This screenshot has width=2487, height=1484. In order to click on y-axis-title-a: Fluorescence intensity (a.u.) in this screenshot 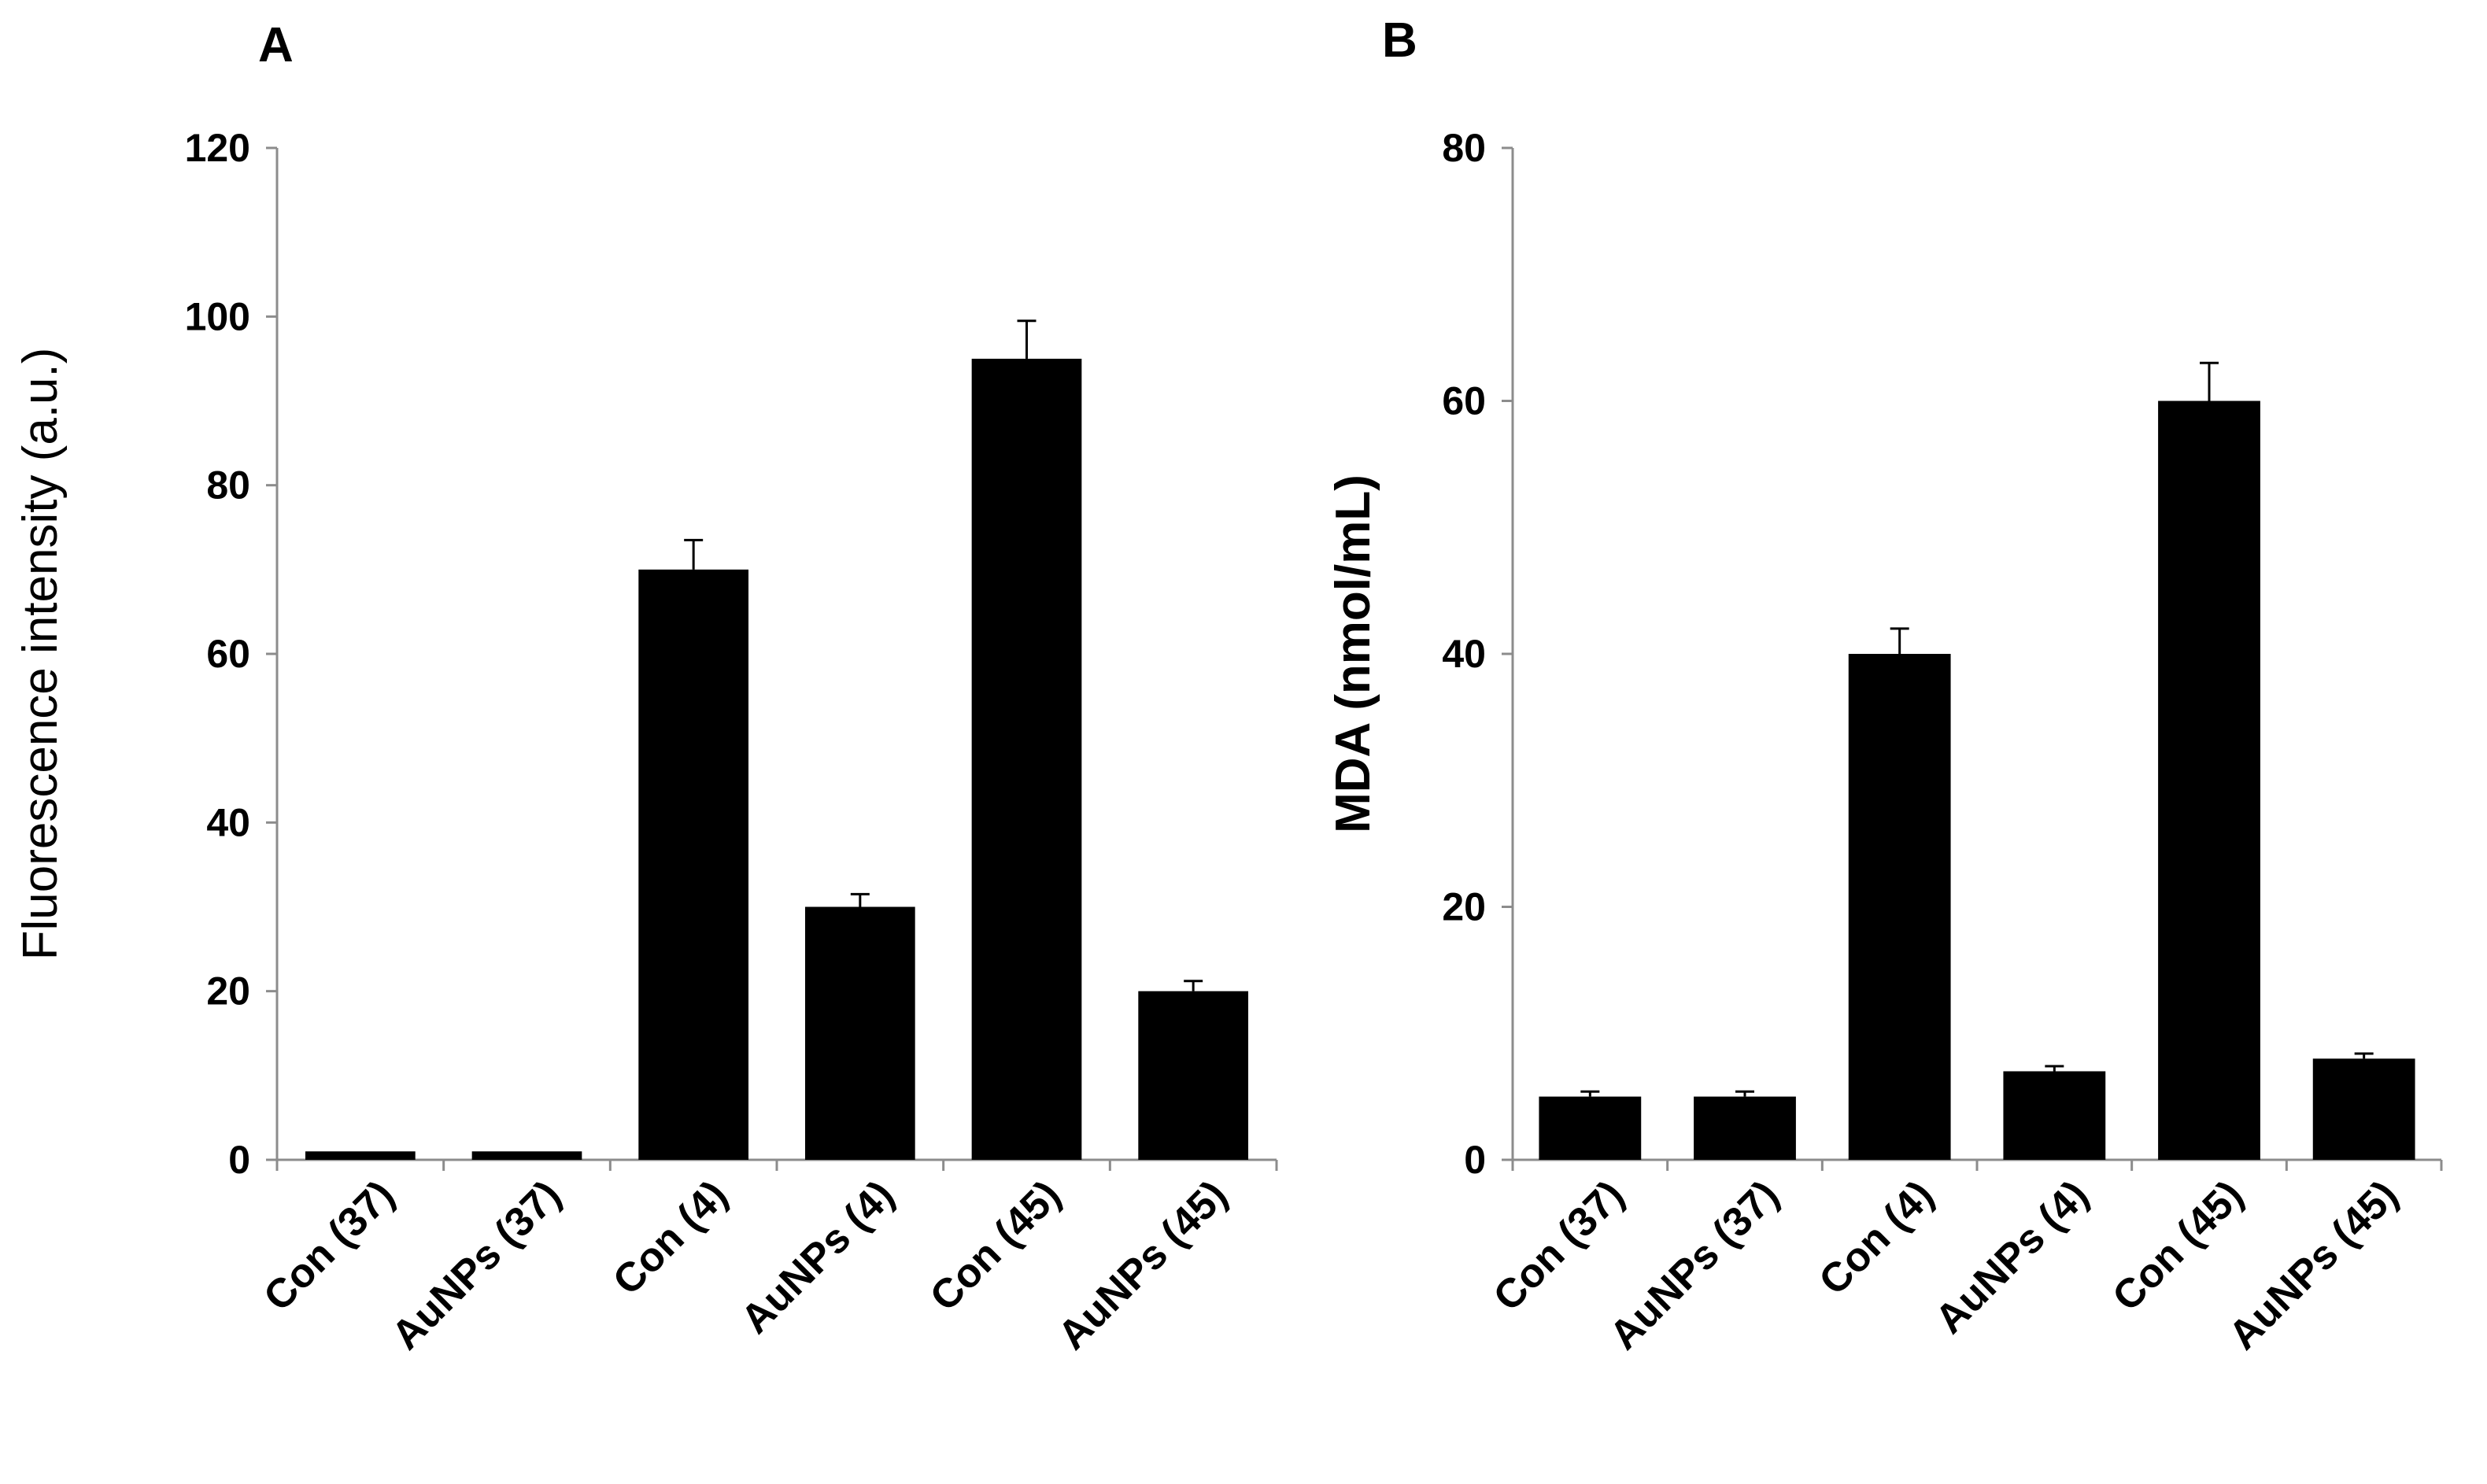, I will do `click(40, 654)`.